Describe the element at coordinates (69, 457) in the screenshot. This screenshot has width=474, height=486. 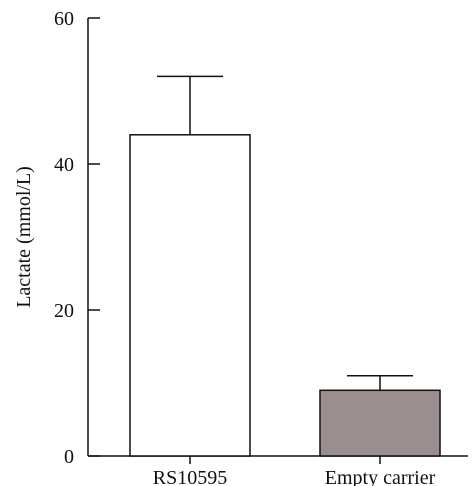
I see `y-tick-label: 0` at that location.